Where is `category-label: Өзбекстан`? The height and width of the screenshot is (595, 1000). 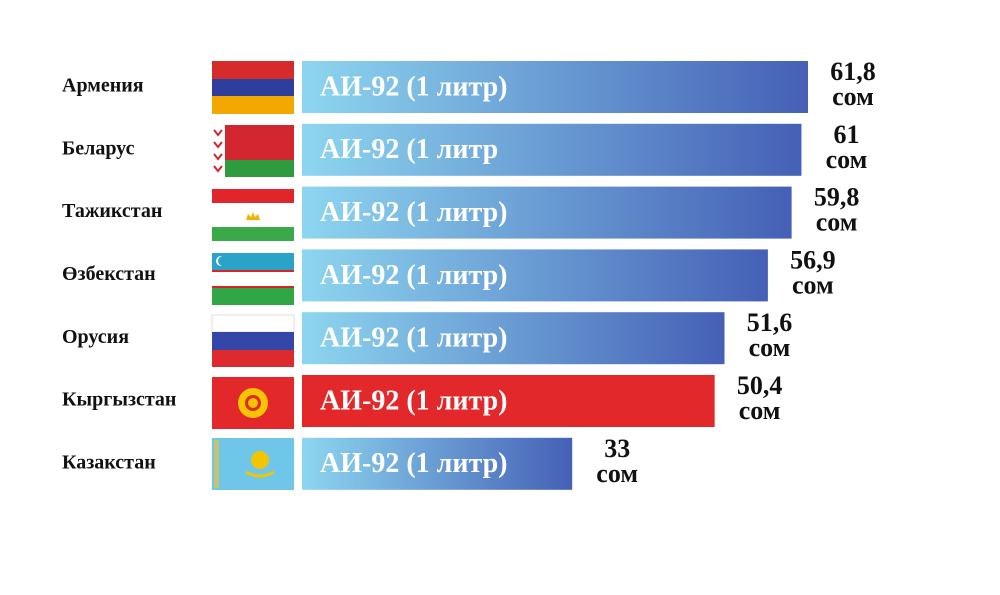
category-label: Өзбекстан is located at coordinates (109, 274).